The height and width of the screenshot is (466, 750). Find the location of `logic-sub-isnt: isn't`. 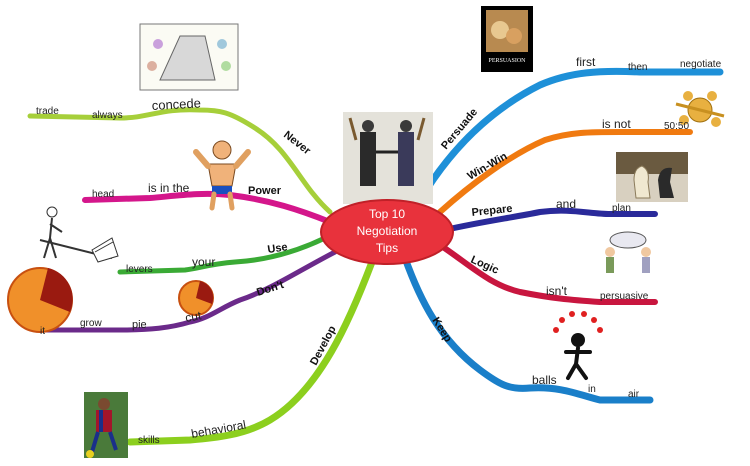

logic-sub-isnt: isn't is located at coordinates (557, 291).